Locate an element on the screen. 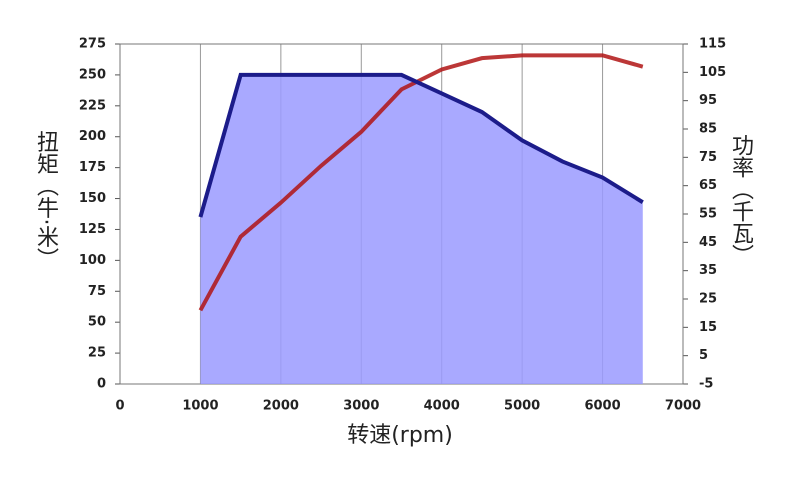 Image resolution: width=800 pixels, height=504 pixels. y-tick-label: 0 is located at coordinates (101, 384).